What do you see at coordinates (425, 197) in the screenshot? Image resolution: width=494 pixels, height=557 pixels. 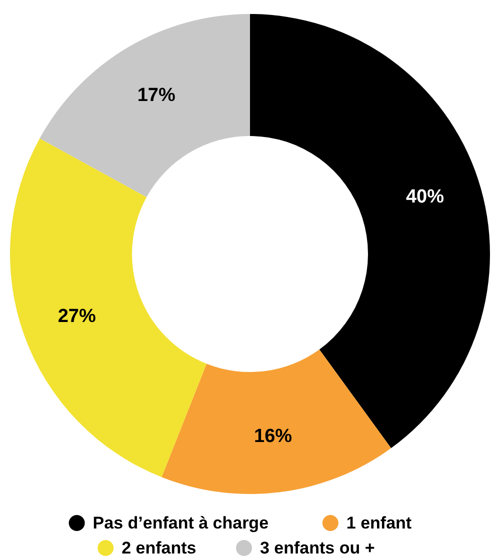 I see `data-label: 40%` at bounding box center [425, 197].